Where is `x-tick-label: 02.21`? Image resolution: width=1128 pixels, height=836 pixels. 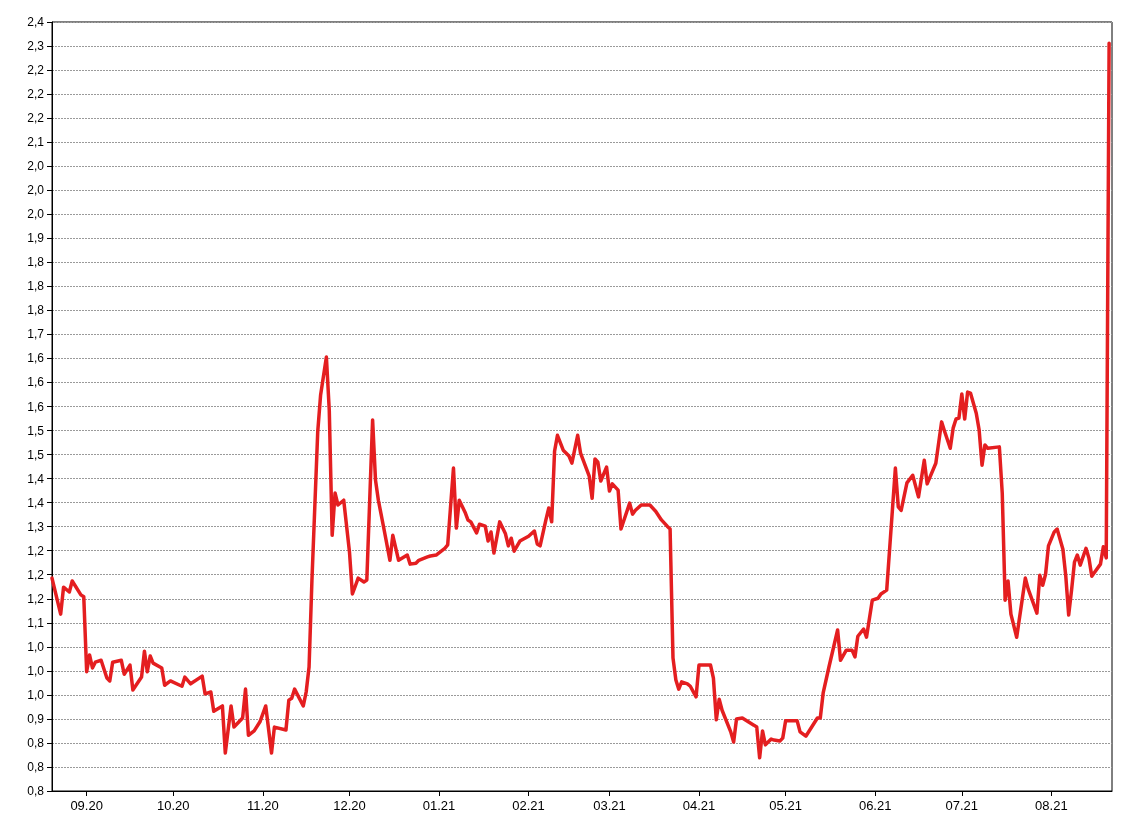
x-tick-label: 02.21 is located at coordinates (528, 805).